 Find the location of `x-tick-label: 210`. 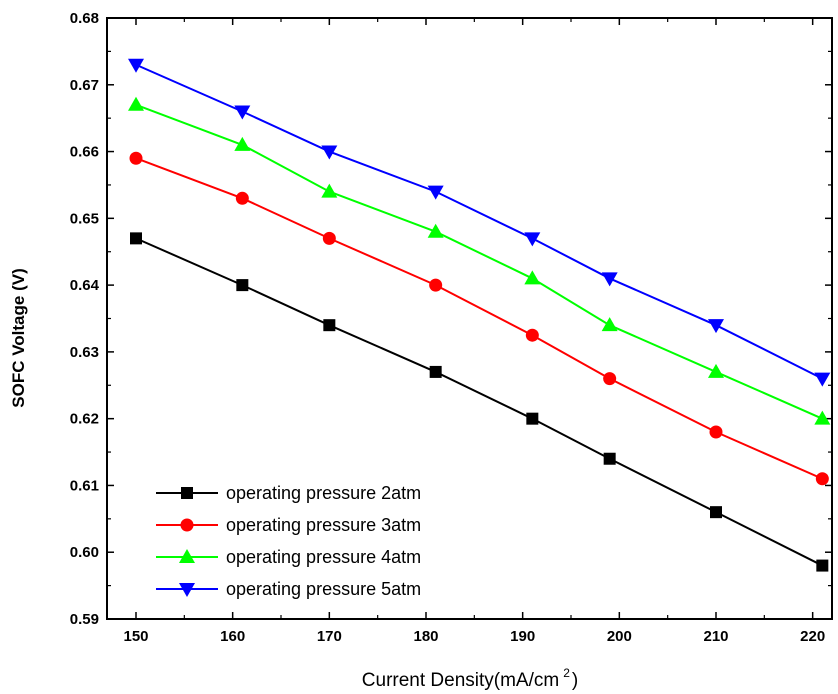

x-tick-label: 210 is located at coordinates (715, 636).